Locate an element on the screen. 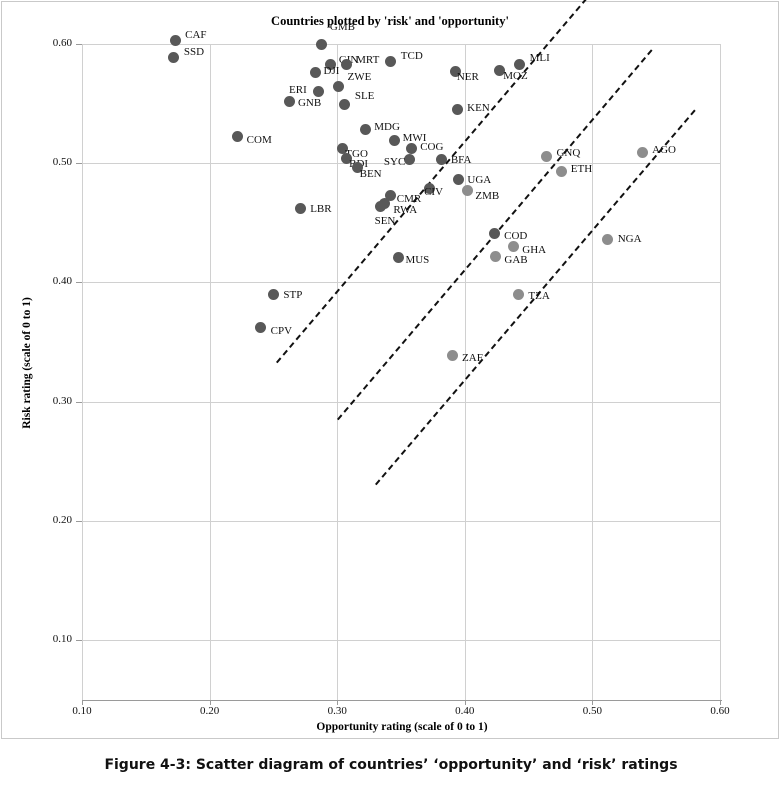 The height and width of the screenshot is (786, 782). y-tick-label-0.20: 0.20 is located at coordinates (62, 519).